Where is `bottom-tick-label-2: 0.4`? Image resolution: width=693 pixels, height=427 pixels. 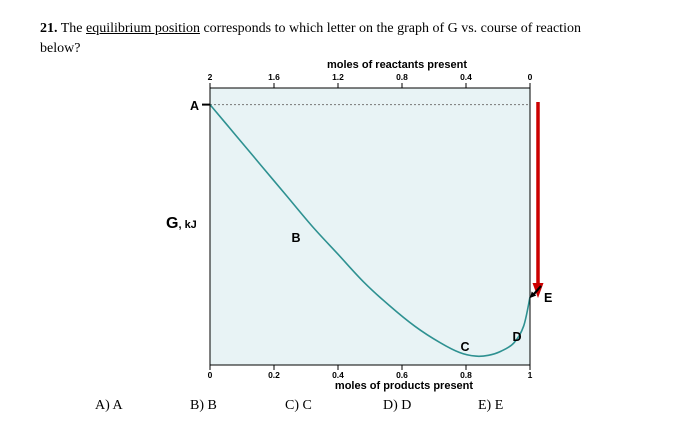 bottom-tick-label-2: 0.4 is located at coordinates (338, 375).